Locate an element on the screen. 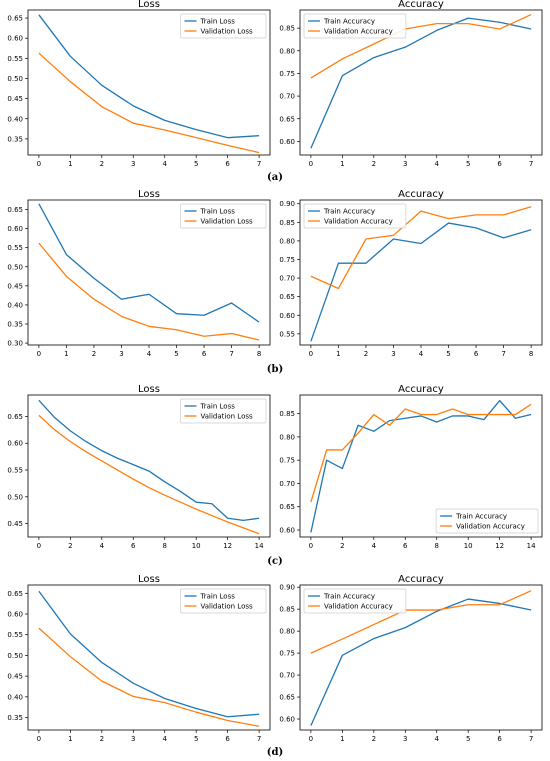 The width and height of the screenshot is (550, 761). y-tick-label: 0.30 is located at coordinates (15, 344).